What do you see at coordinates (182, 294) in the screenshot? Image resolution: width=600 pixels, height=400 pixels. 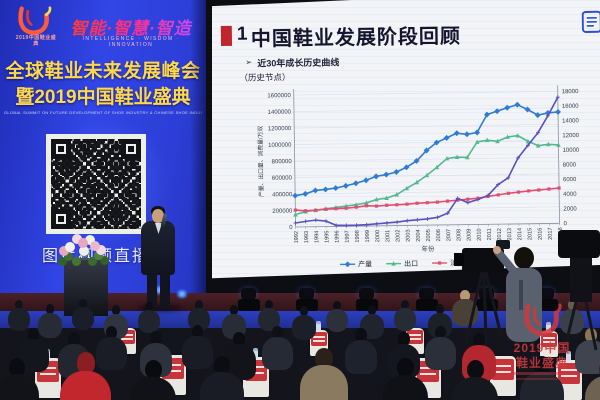 I see `stage-glow-light` at bounding box center [182, 294].